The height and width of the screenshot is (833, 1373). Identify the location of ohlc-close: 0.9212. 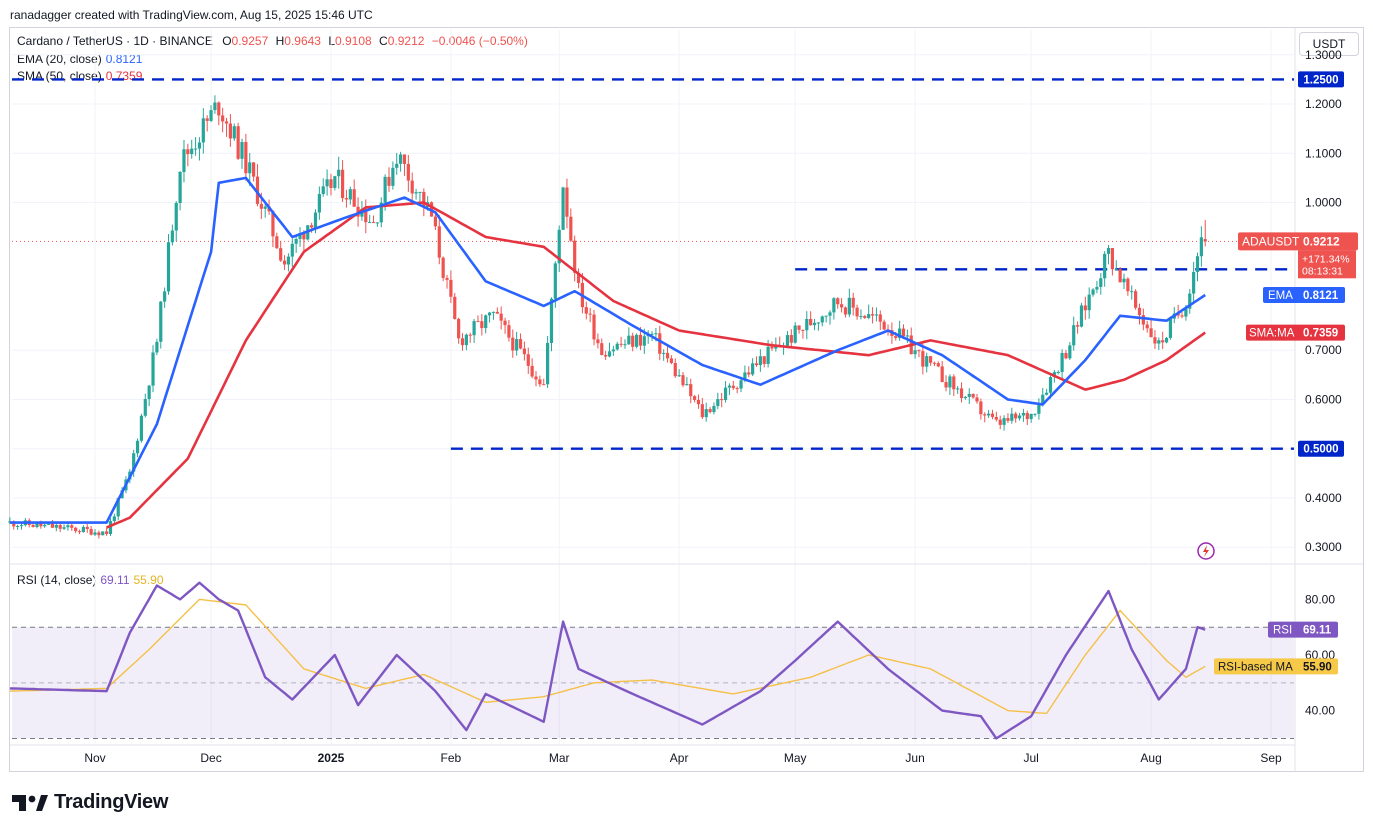
(406, 41).